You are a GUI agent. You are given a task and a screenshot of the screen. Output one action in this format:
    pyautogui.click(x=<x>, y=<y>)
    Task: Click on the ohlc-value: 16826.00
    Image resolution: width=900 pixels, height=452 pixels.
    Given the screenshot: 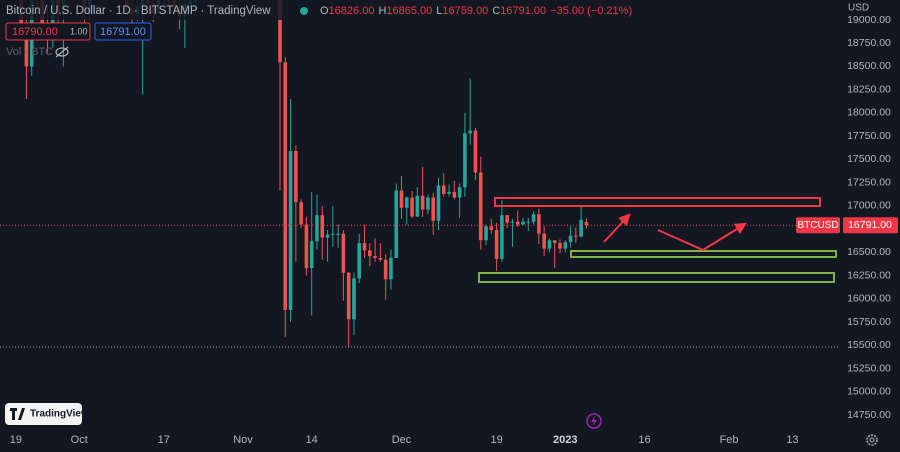 What is the action you would take?
    pyautogui.click(x=352, y=11)
    